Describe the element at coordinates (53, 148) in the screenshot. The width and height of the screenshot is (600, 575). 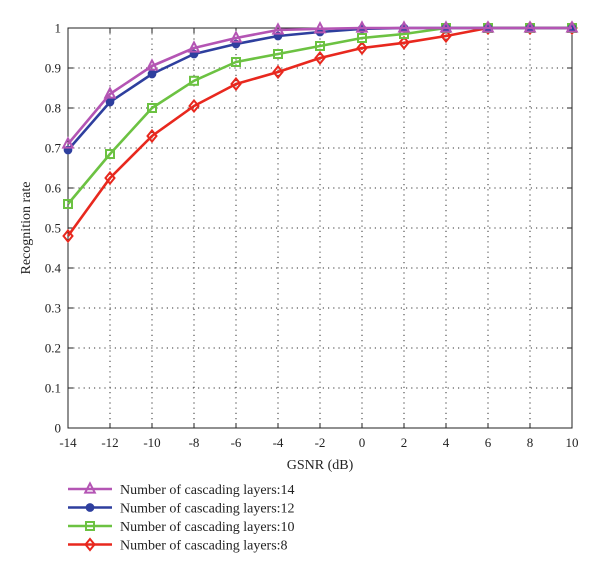
I see `y-tick-label: 0.7` at that location.